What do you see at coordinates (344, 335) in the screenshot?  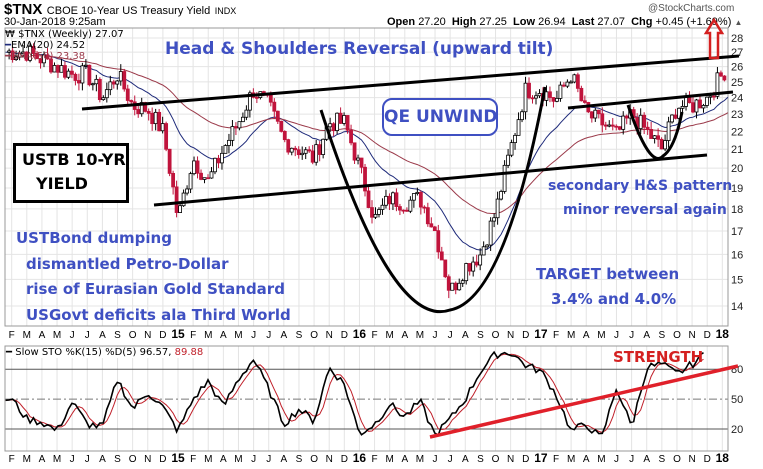 I see `x-tick-label: D` at bounding box center [344, 335].